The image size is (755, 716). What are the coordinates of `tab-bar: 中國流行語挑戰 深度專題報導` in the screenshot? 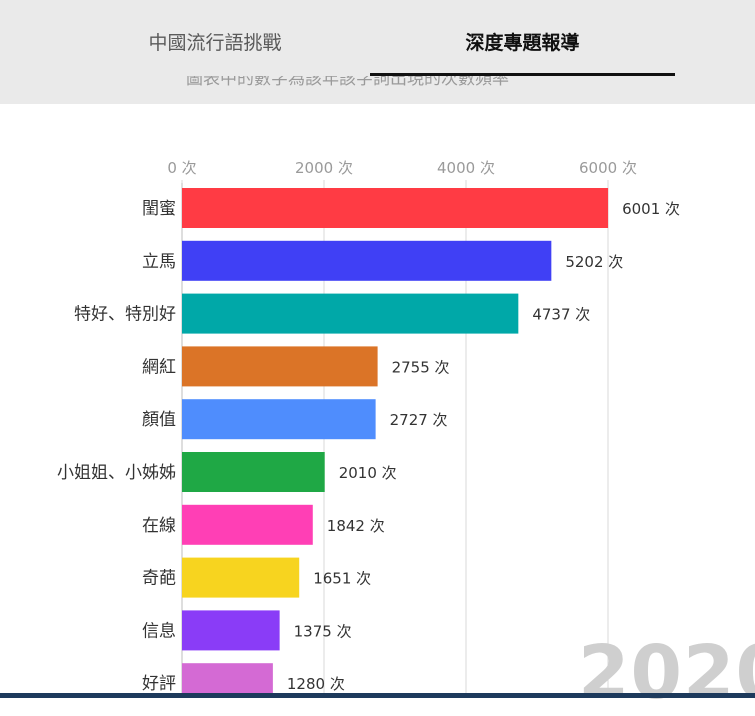 It's located at (377, 38).